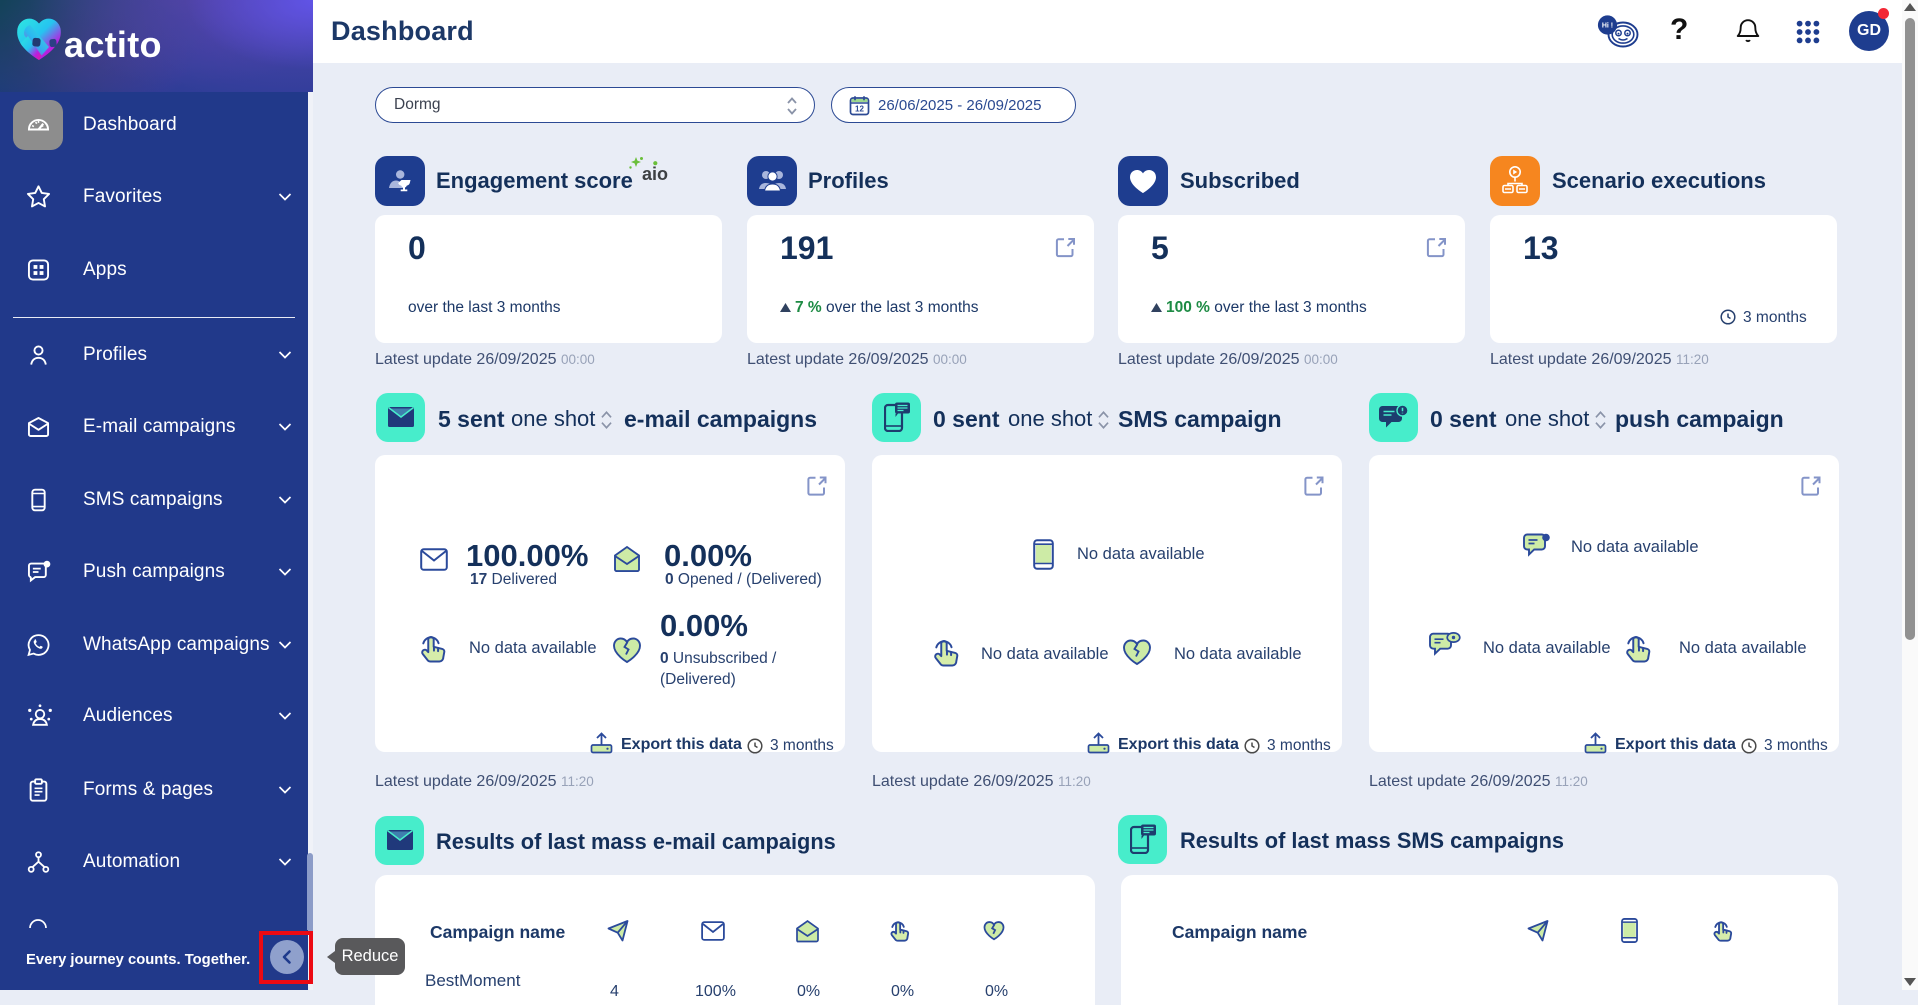 The image size is (1918, 1005). What do you see at coordinates (1607, 26) in the screenshot?
I see `svg-text: Hi !` at bounding box center [1607, 26].